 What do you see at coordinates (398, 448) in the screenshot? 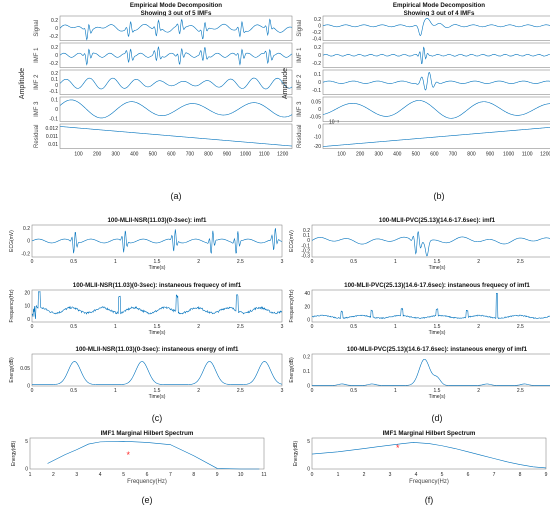
I see `chart-f-marker: *` at bounding box center [398, 448].